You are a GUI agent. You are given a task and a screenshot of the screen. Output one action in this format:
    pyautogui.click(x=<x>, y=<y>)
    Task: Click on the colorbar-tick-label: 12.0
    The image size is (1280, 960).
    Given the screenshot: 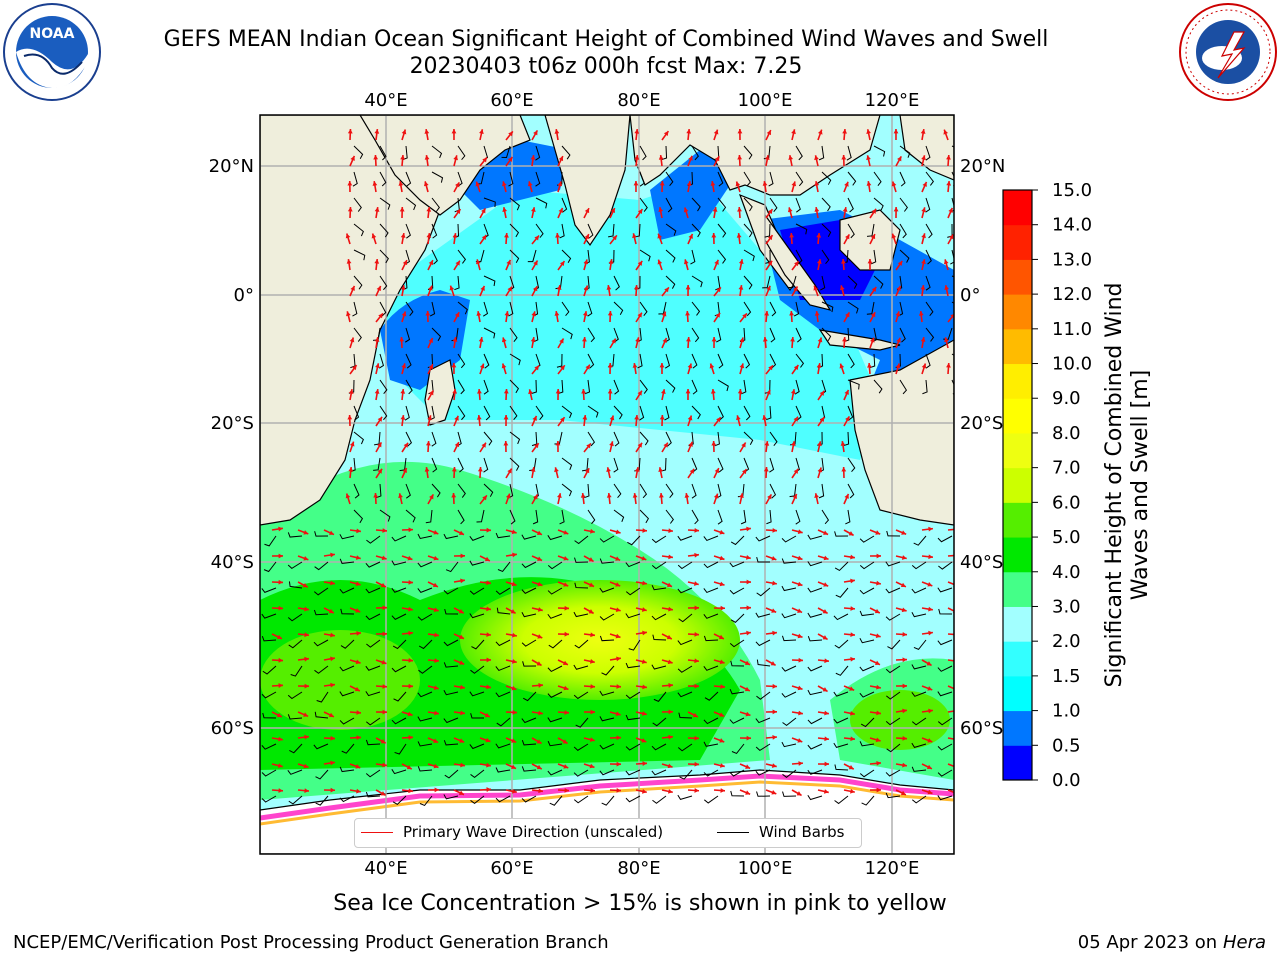 What is the action you would take?
    pyautogui.click(x=1072, y=294)
    